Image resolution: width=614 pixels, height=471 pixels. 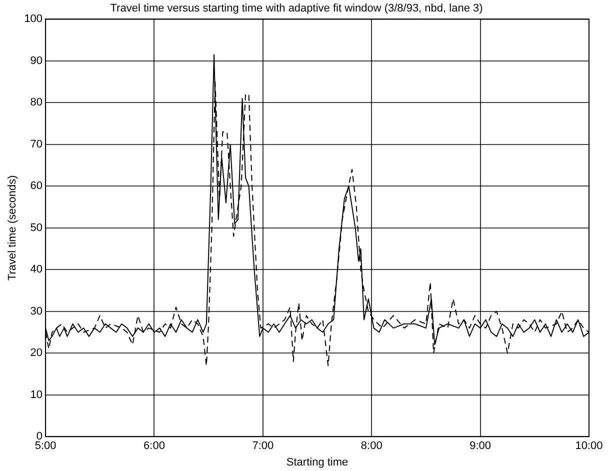 I want to click on y-tick-label: 70, so click(x=36, y=144).